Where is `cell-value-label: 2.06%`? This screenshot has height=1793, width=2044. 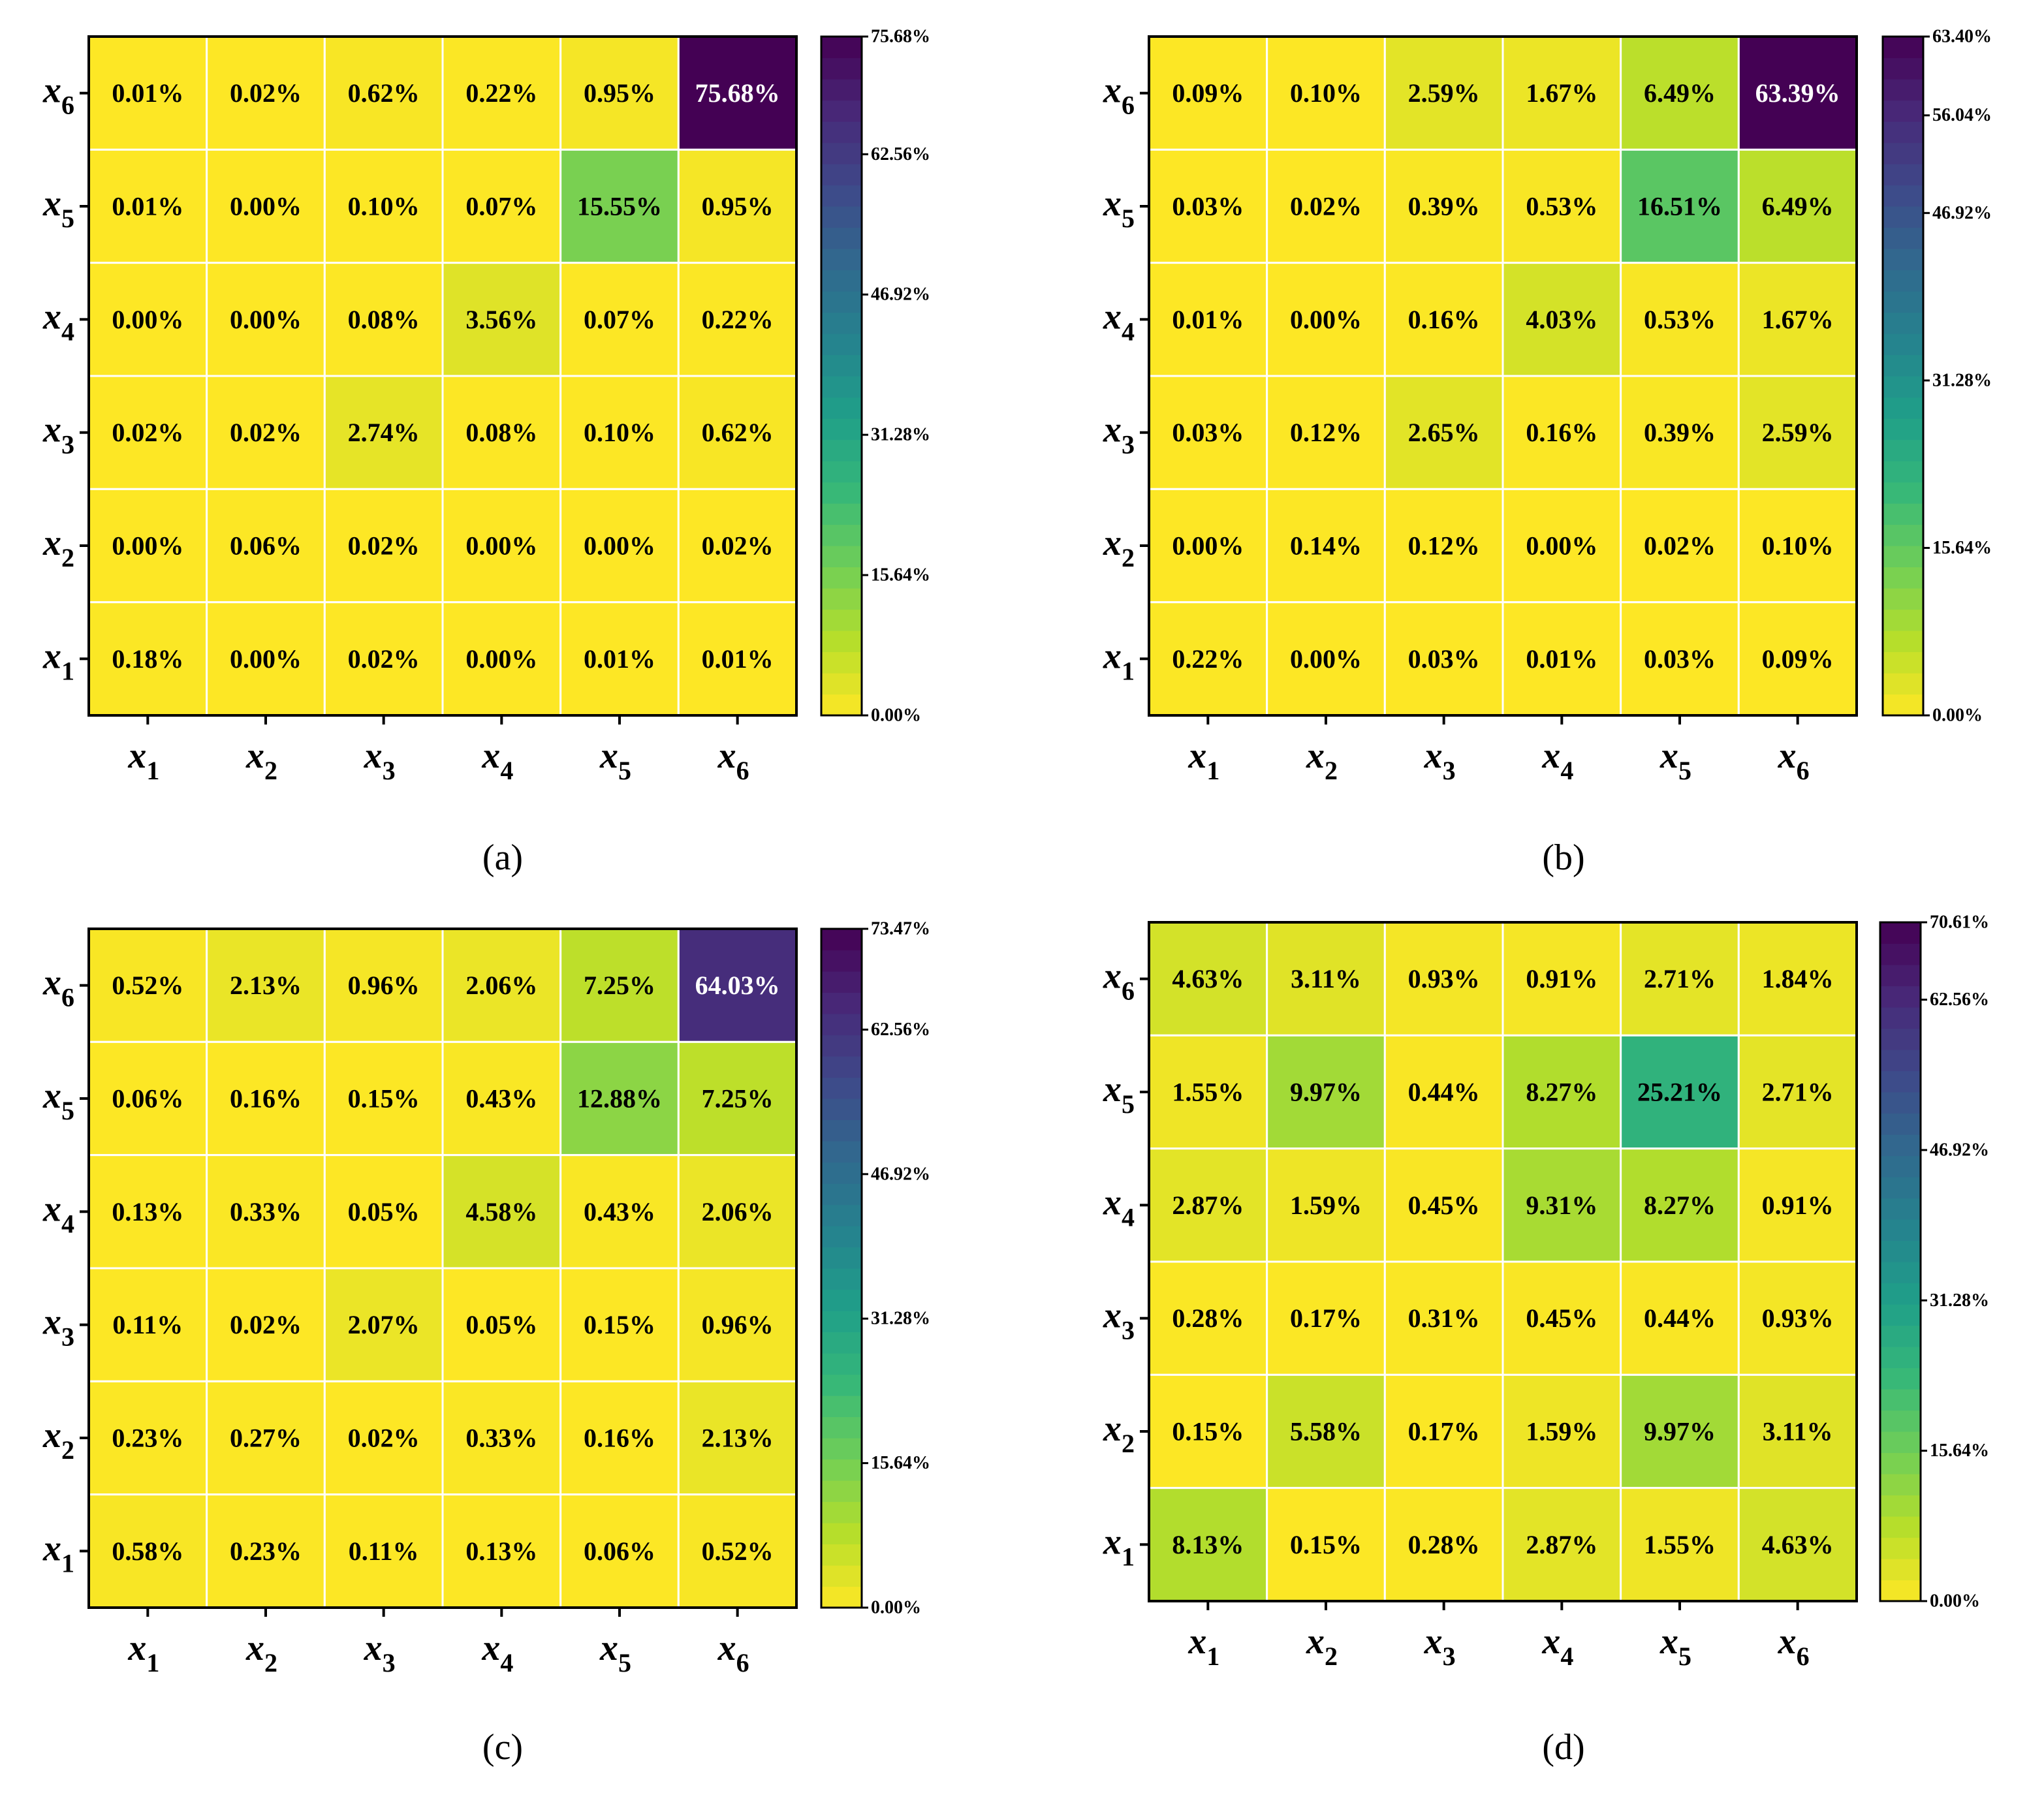
cell-value-label: 2.06% is located at coordinates (738, 1211).